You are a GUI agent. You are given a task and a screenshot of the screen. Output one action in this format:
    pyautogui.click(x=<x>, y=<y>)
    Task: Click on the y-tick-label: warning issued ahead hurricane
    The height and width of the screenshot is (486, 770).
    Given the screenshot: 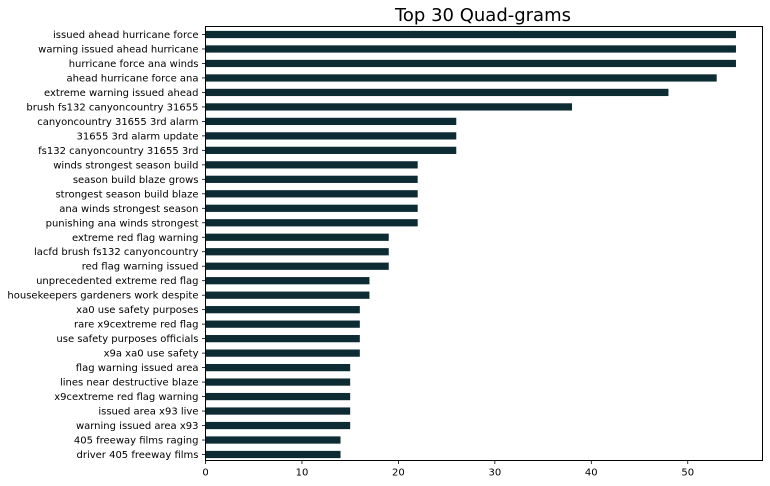 What is the action you would take?
    pyautogui.click(x=118, y=49)
    